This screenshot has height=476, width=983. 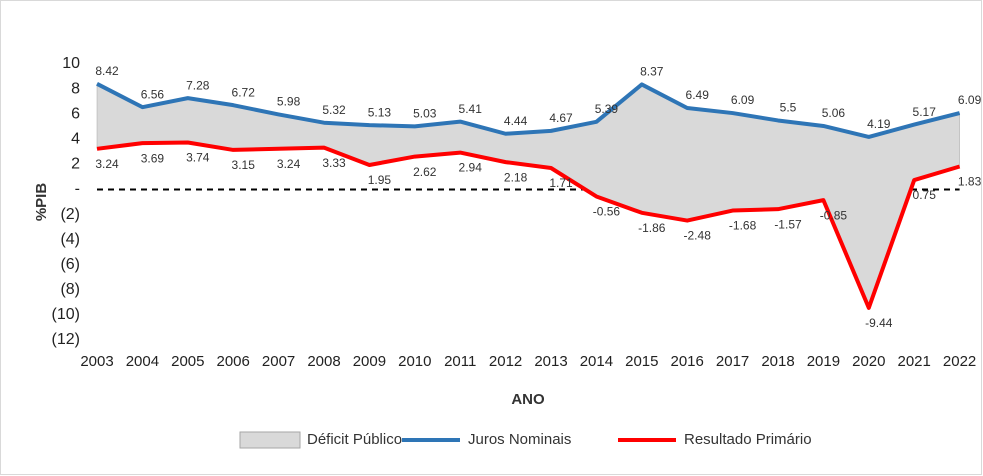 What do you see at coordinates (70, 264) in the screenshot?
I see `y-tick-label: (6)` at bounding box center [70, 264].